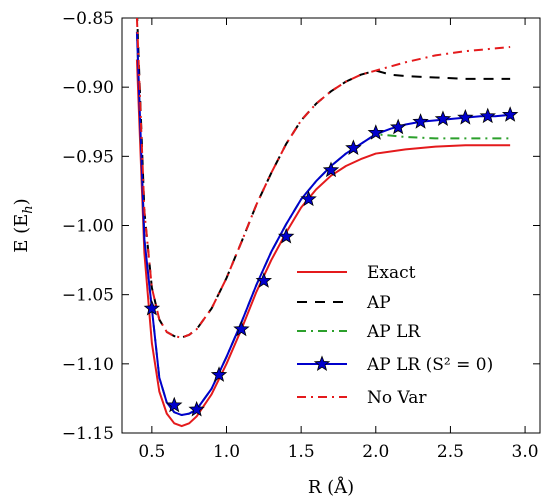 The width and height of the screenshot is (559, 502). Describe the element at coordinates (525, 452) in the screenshot. I see `x-tick-label: 3.0` at that location.